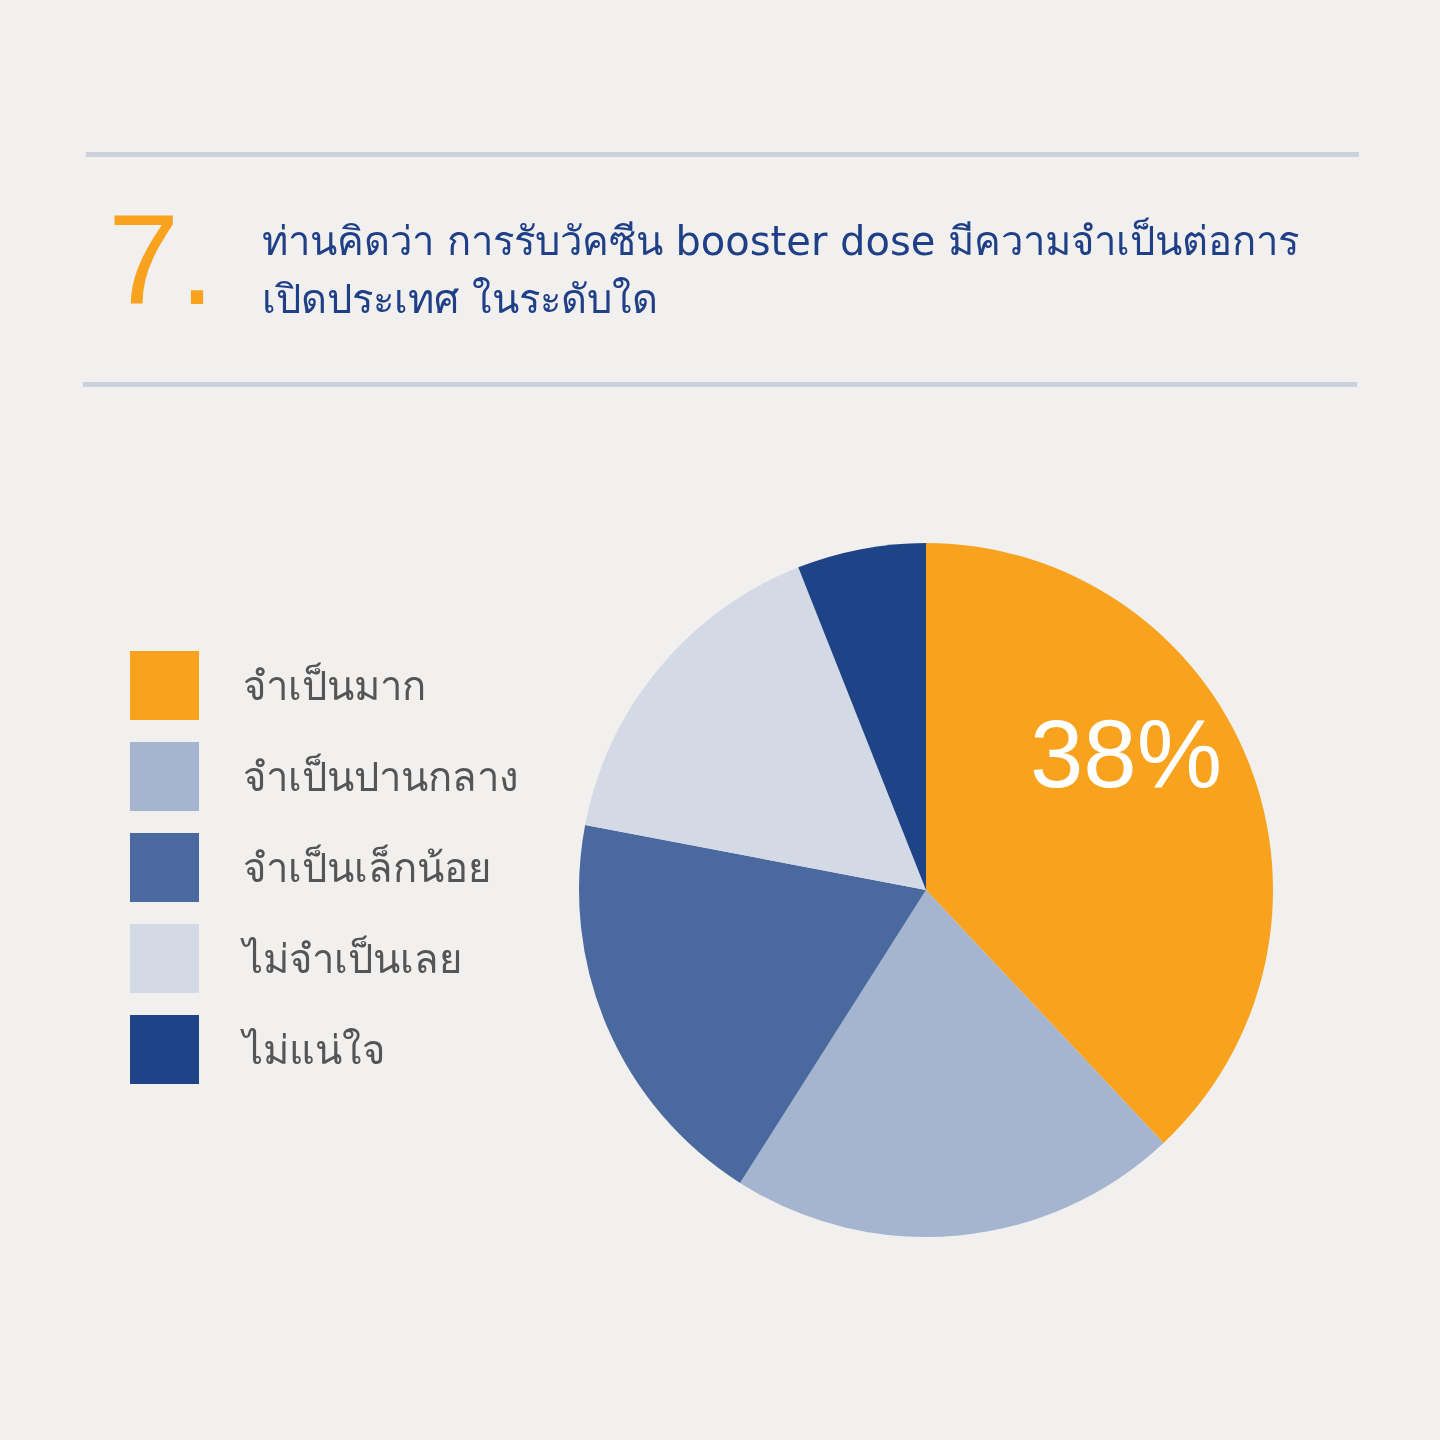 Image resolution: width=1440 pixels, height=1440 pixels. Describe the element at coordinates (334, 686) in the screenshot. I see `legend-label: จำเป็นมาก` at that location.